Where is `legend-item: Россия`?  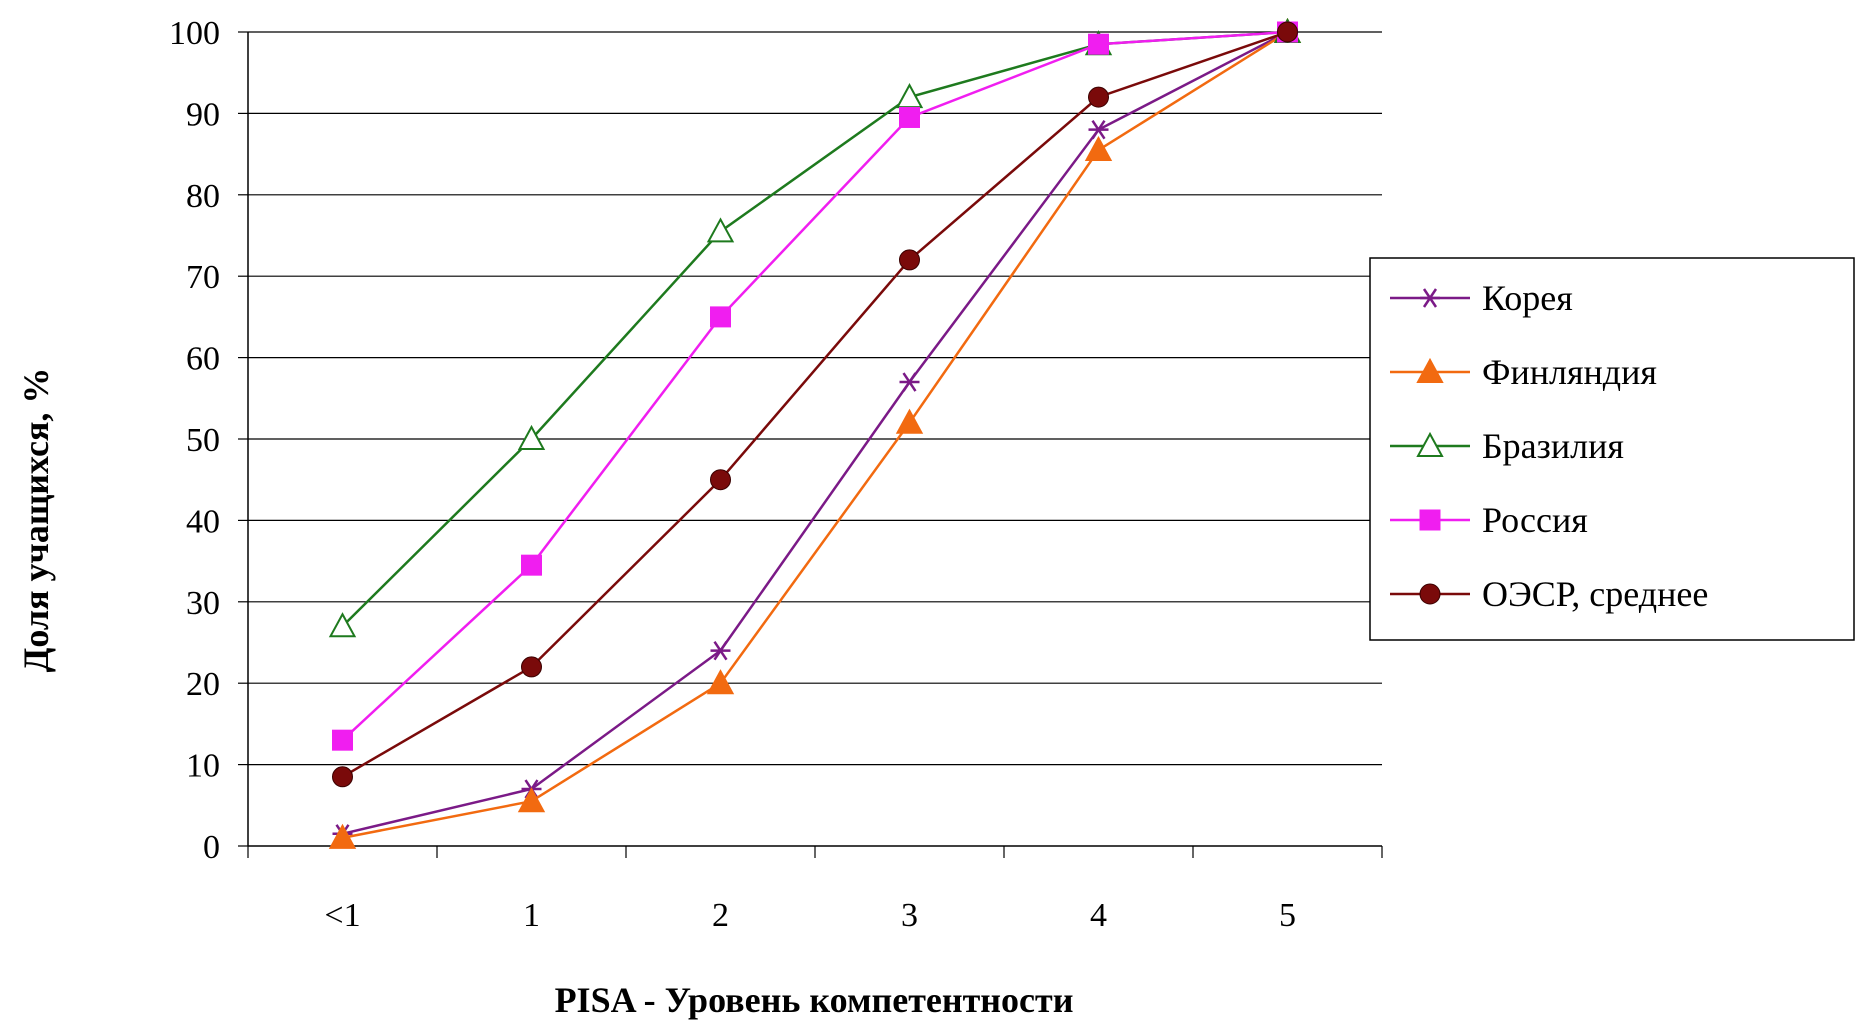 legend-item: Россия is located at coordinates (1489, 520).